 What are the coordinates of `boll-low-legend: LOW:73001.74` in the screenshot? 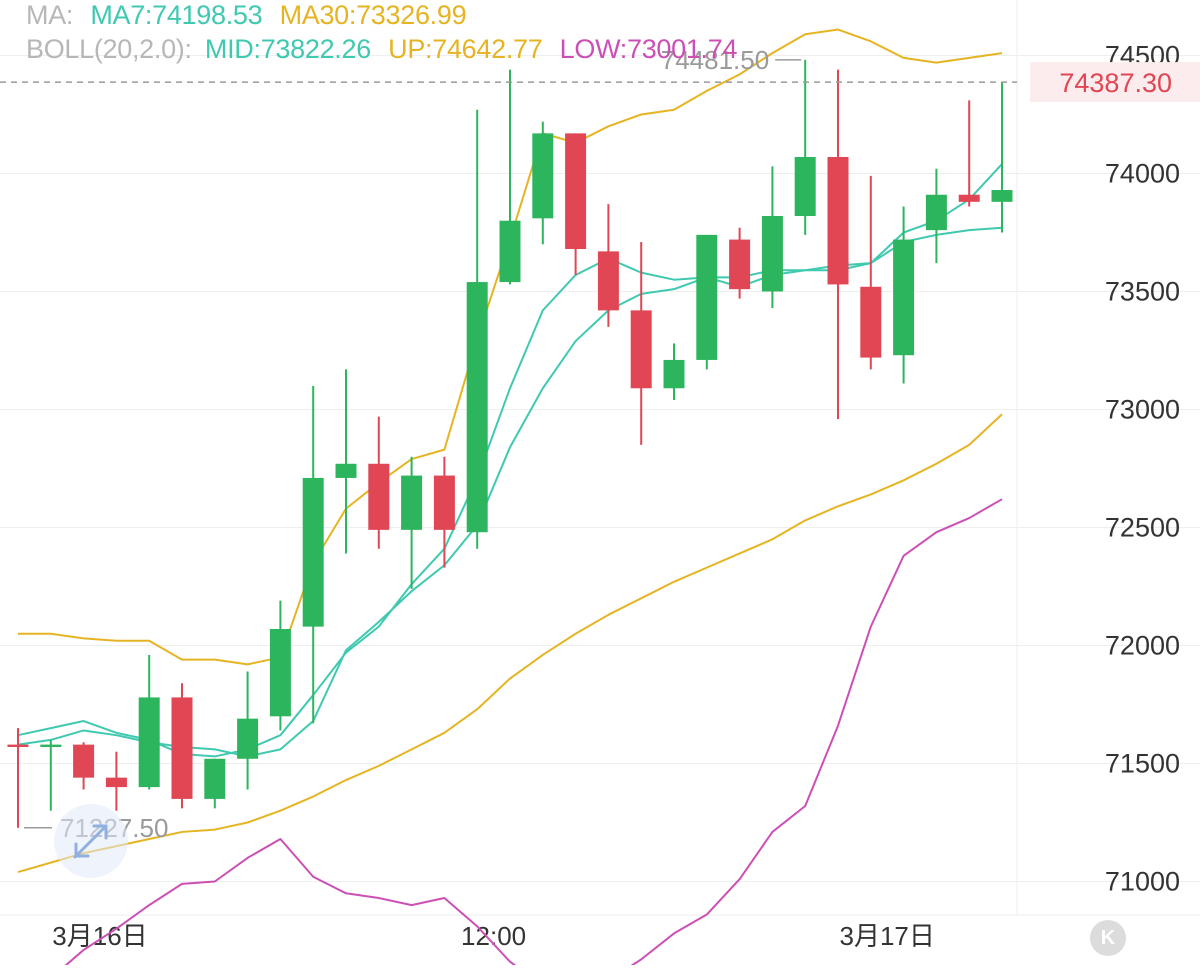 It's located at (648, 49).